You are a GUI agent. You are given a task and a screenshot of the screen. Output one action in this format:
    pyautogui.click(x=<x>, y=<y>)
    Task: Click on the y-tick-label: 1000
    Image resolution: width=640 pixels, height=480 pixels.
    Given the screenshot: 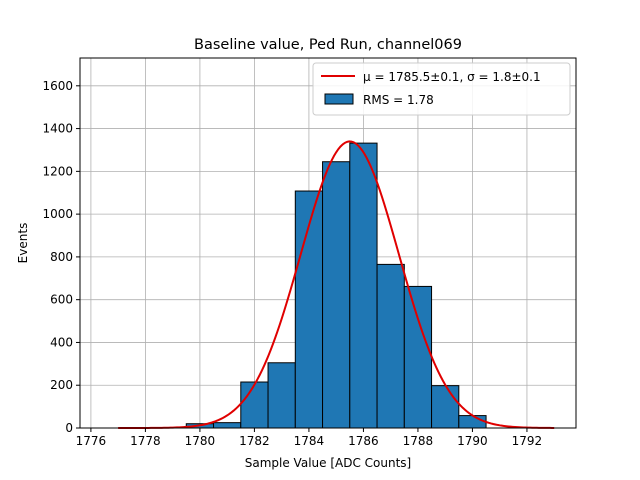 What is the action you would take?
    pyautogui.click(x=57, y=214)
    